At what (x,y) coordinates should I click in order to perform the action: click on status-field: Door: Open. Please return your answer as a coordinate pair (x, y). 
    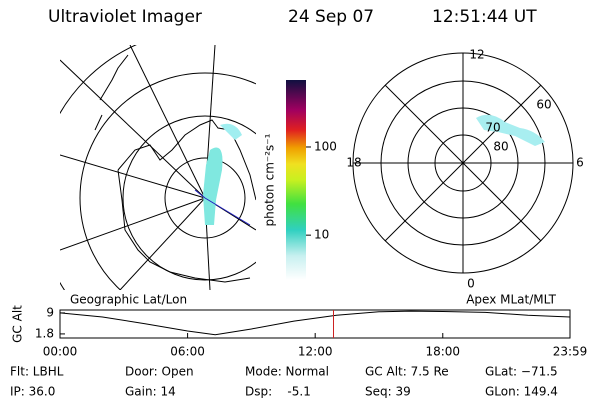
    Looking at the image, I should click on (159, 372).